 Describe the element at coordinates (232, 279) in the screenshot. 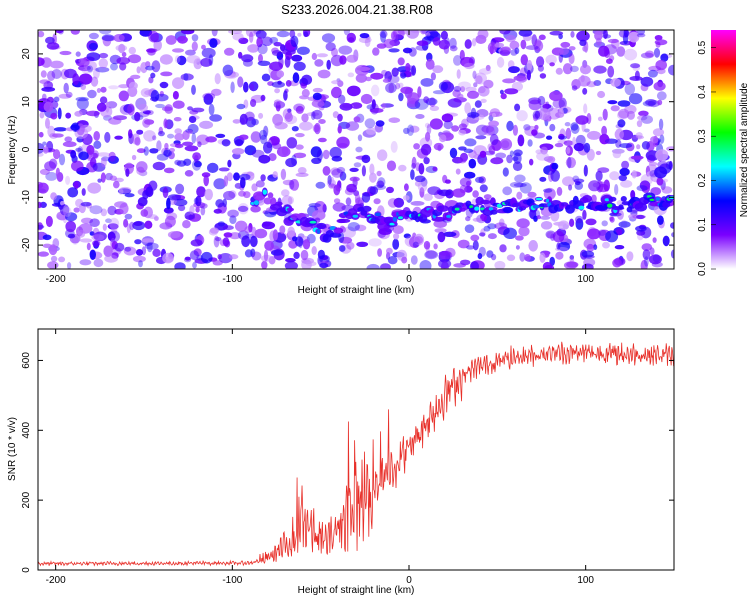

I see `spectrogram-x-tick-label: -100` at that location.